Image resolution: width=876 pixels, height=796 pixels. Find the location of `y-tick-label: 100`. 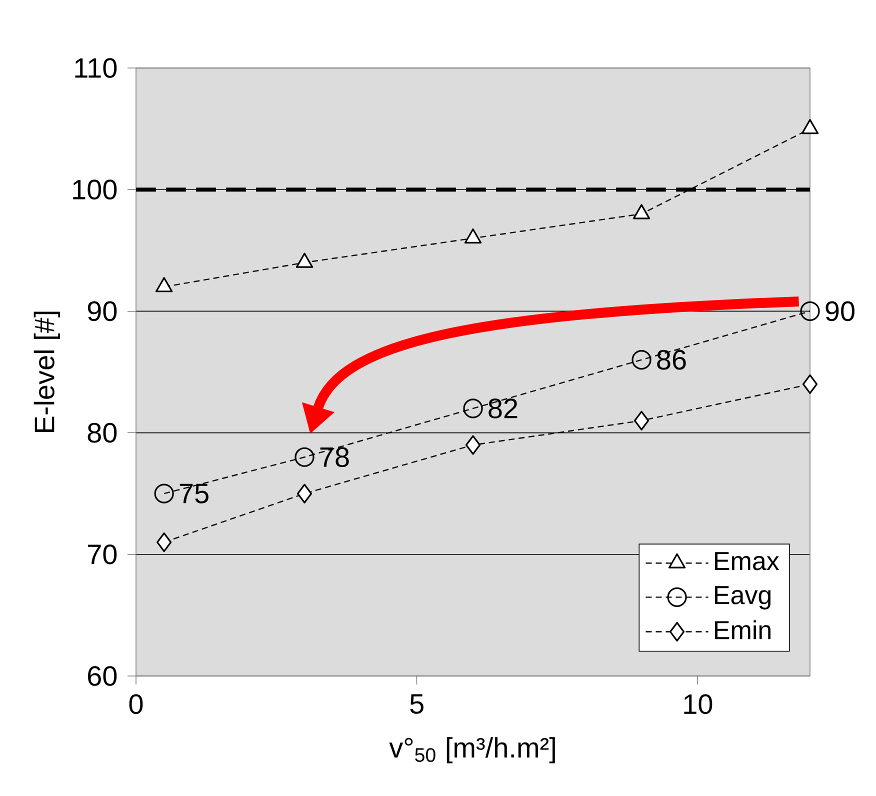

y-tick-label: 100 is located at coordinates (95, 190).